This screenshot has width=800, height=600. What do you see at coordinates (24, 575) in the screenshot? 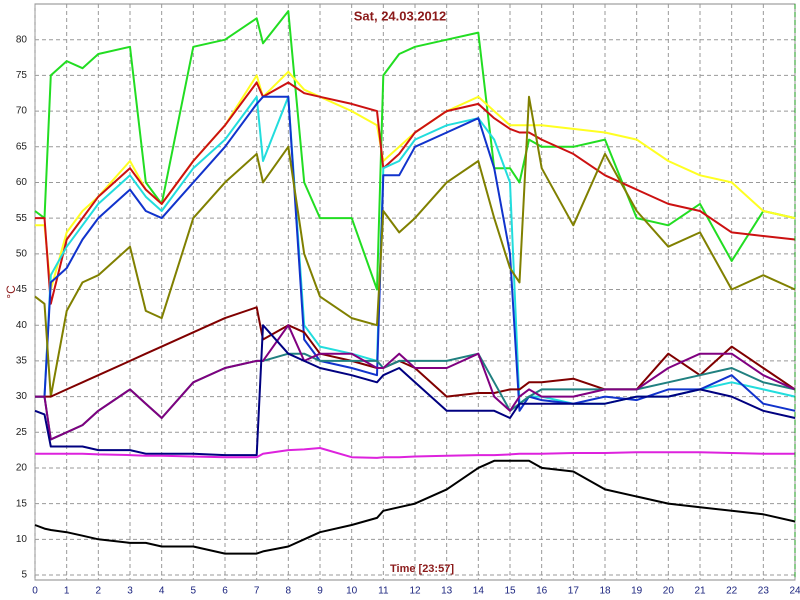
I see `y-tick-label: 5` at bounding box center [24, 575].